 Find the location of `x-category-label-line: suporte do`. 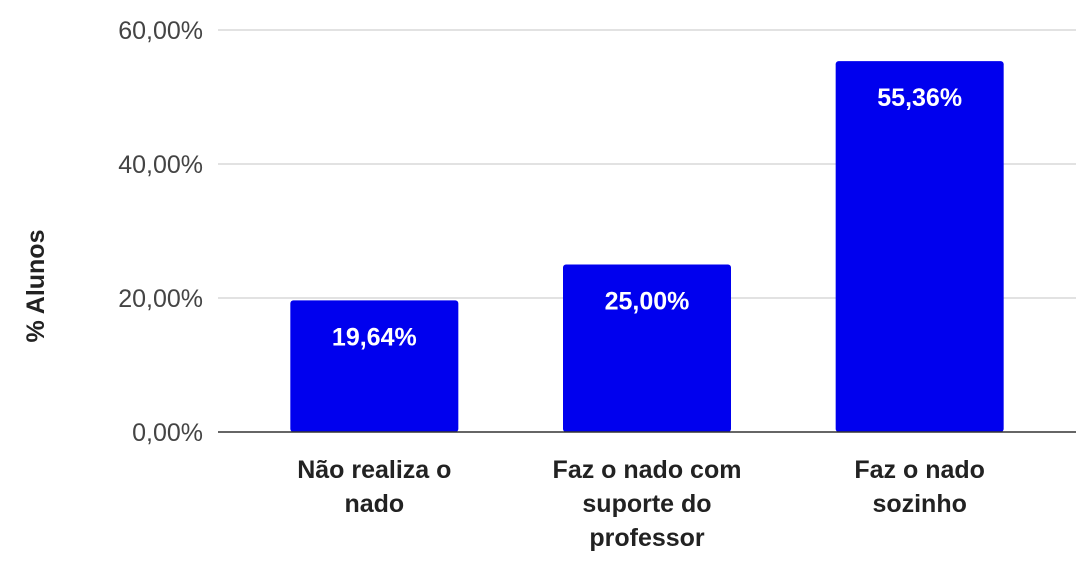

x-category-label-line: suporte do is located at coordinates (646, 504).